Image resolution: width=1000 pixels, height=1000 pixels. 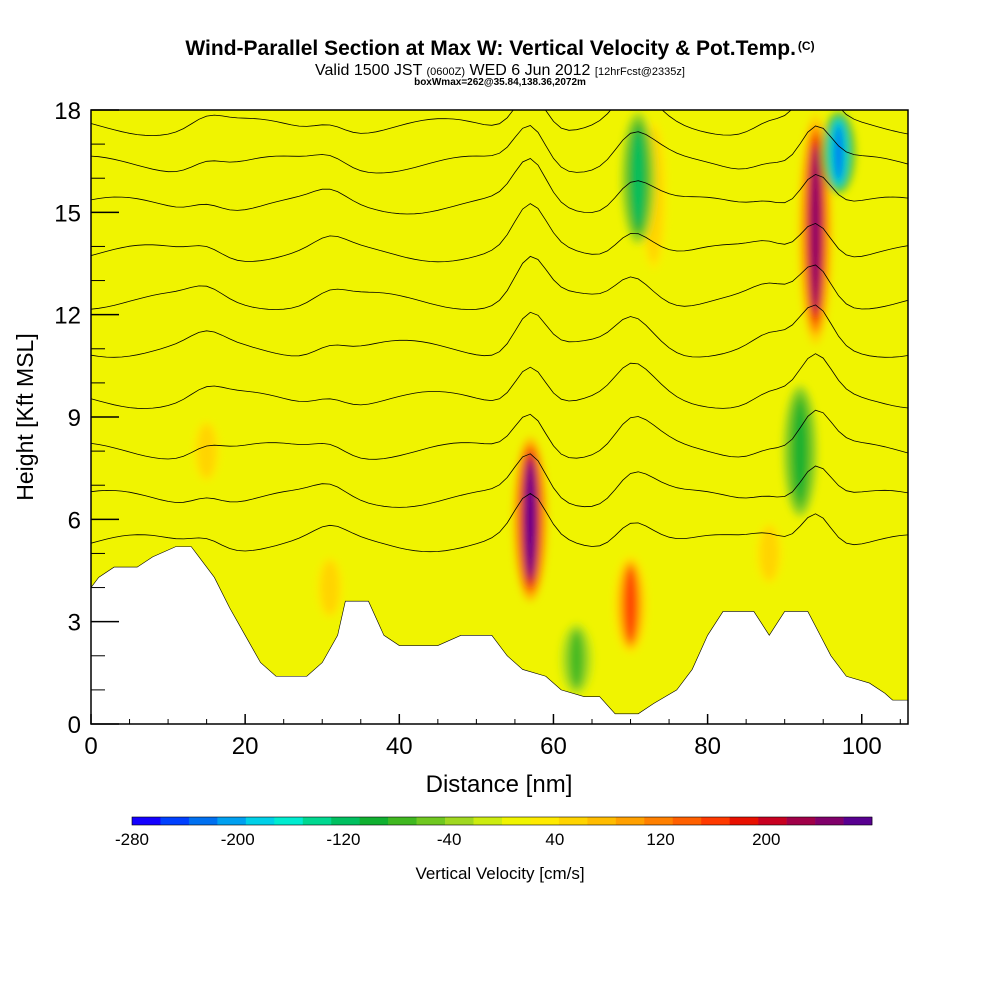 I want to click on colorbar-tick-label-5: 120, so click(x=660, y=839).